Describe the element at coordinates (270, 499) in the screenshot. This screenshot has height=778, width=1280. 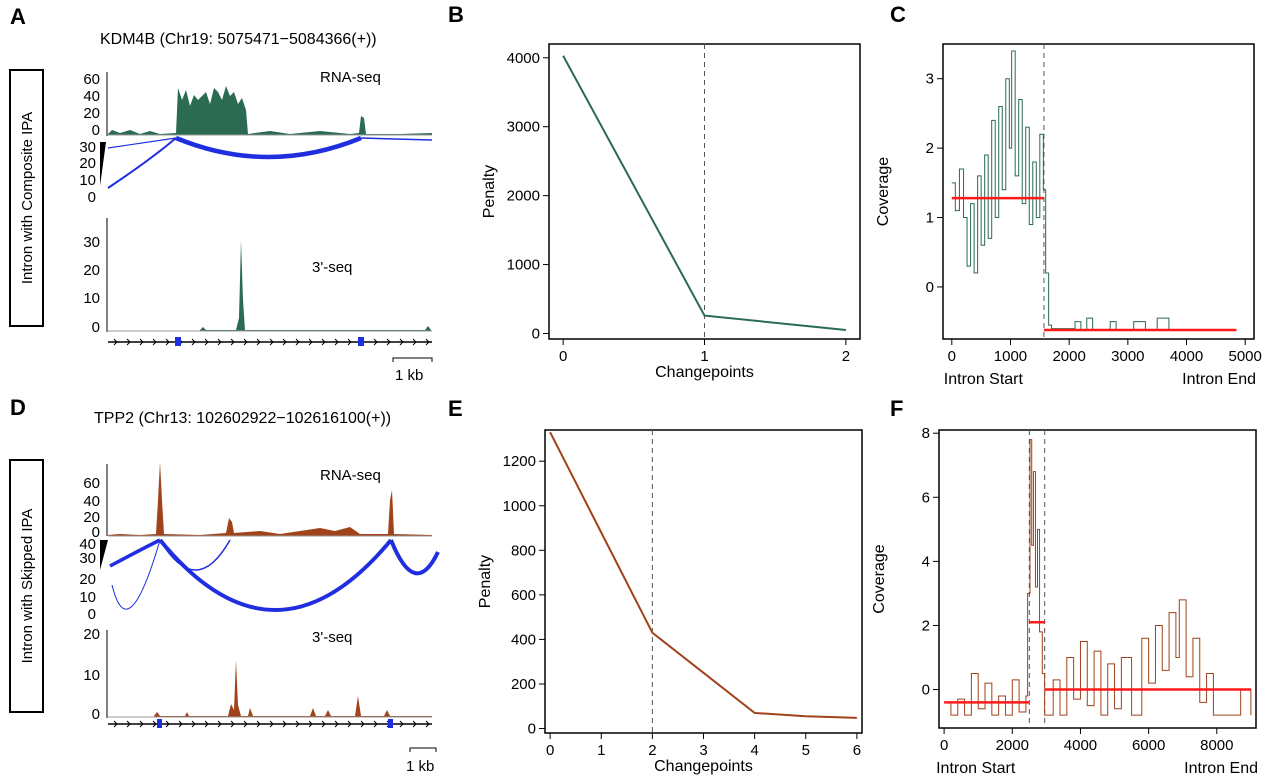
I see `rna-coverage-d` at that location.